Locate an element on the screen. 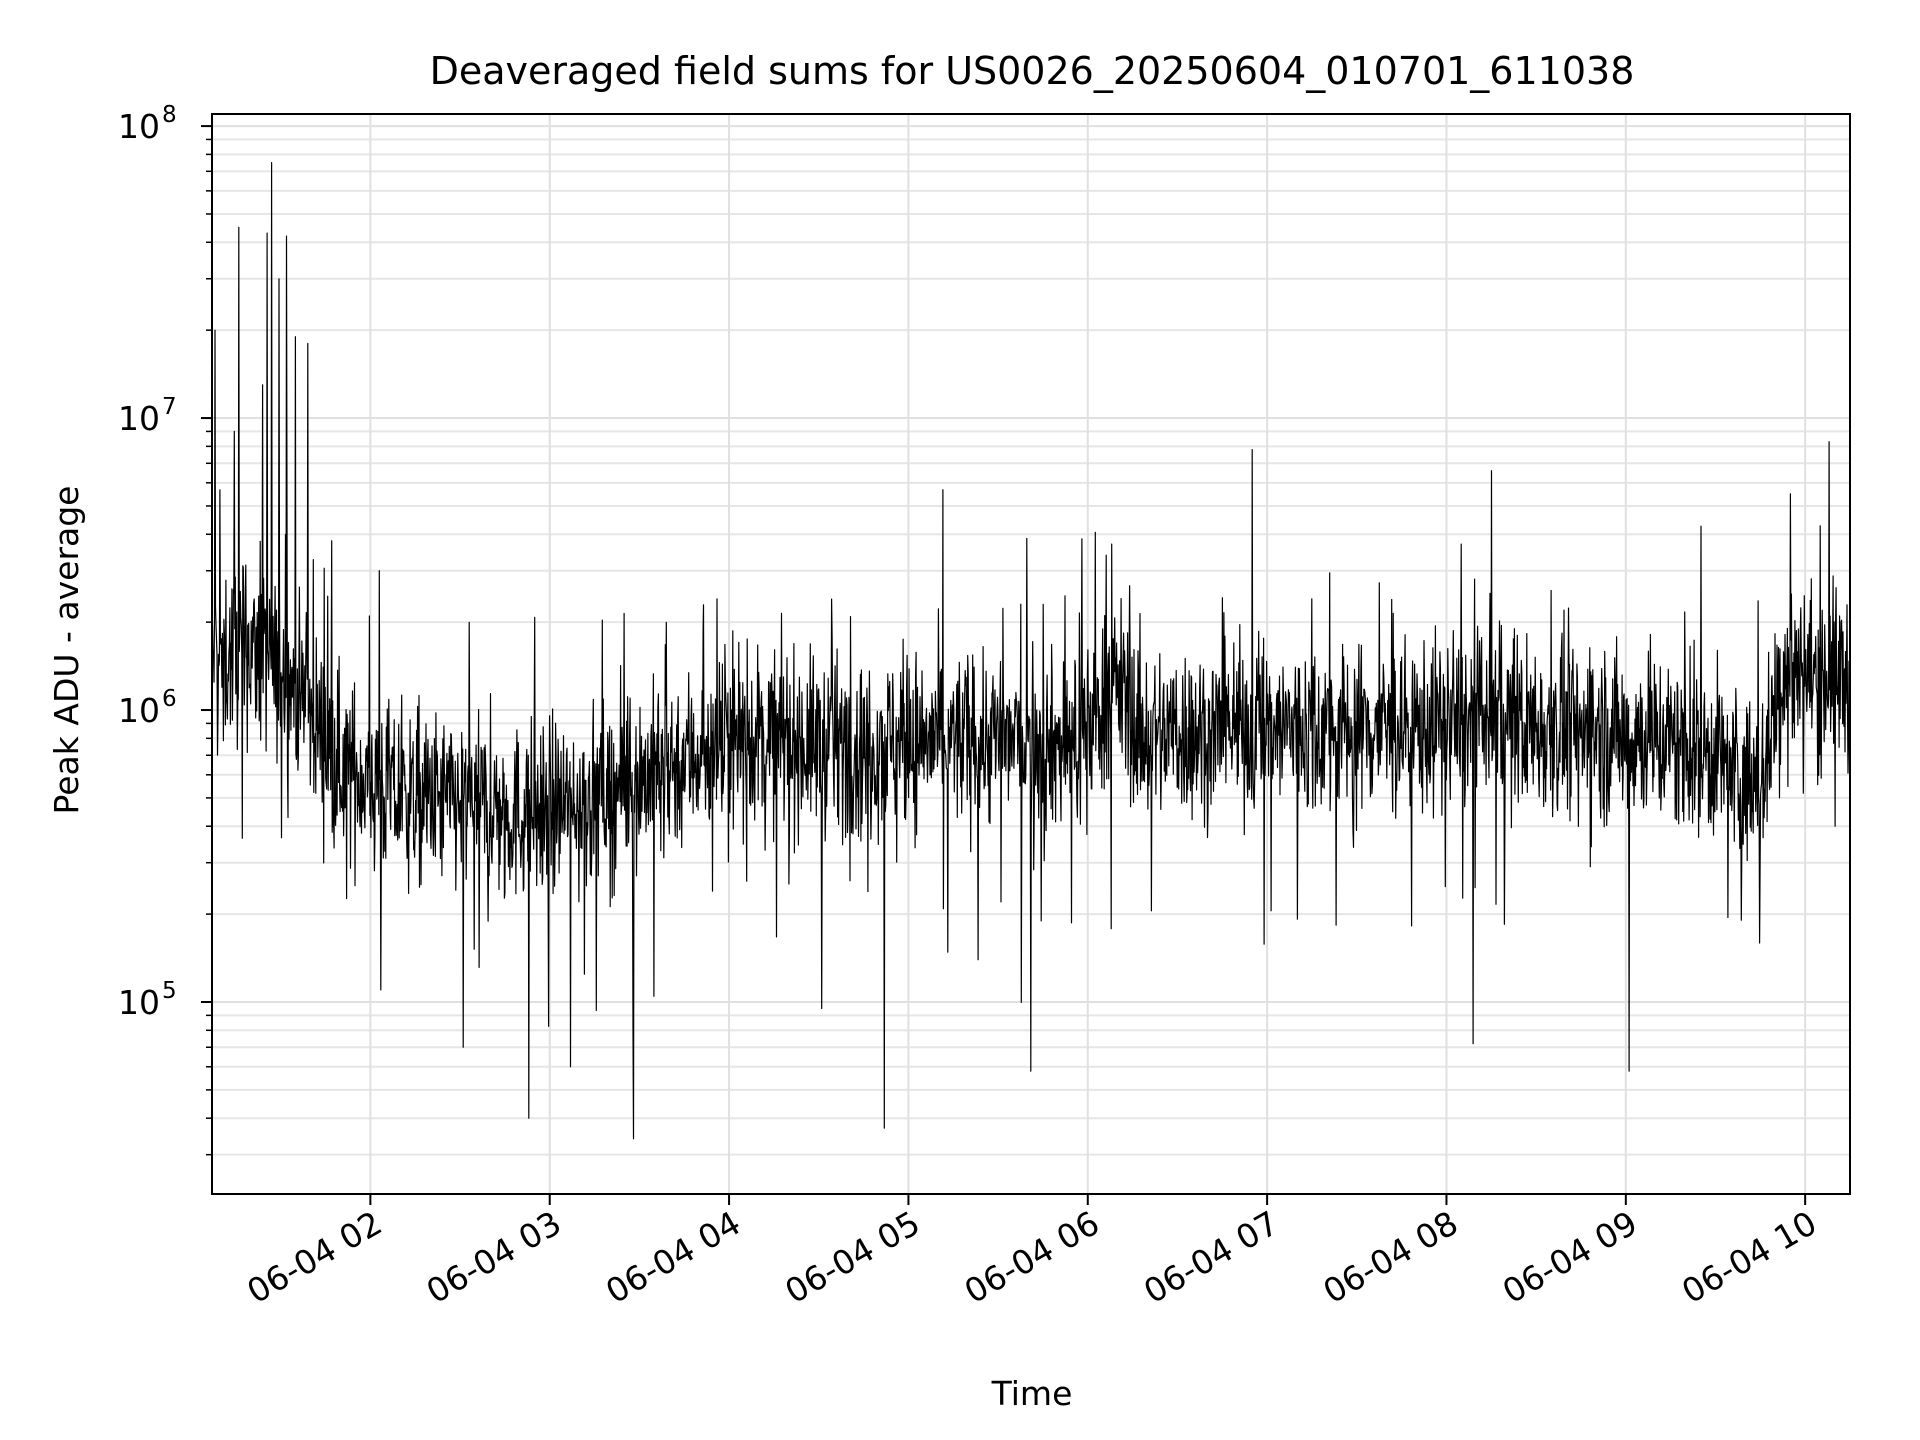 The width and height of the screenshot is (1920, 1440). y-tick-exponent: 7 is located at coordinates (169, 407).